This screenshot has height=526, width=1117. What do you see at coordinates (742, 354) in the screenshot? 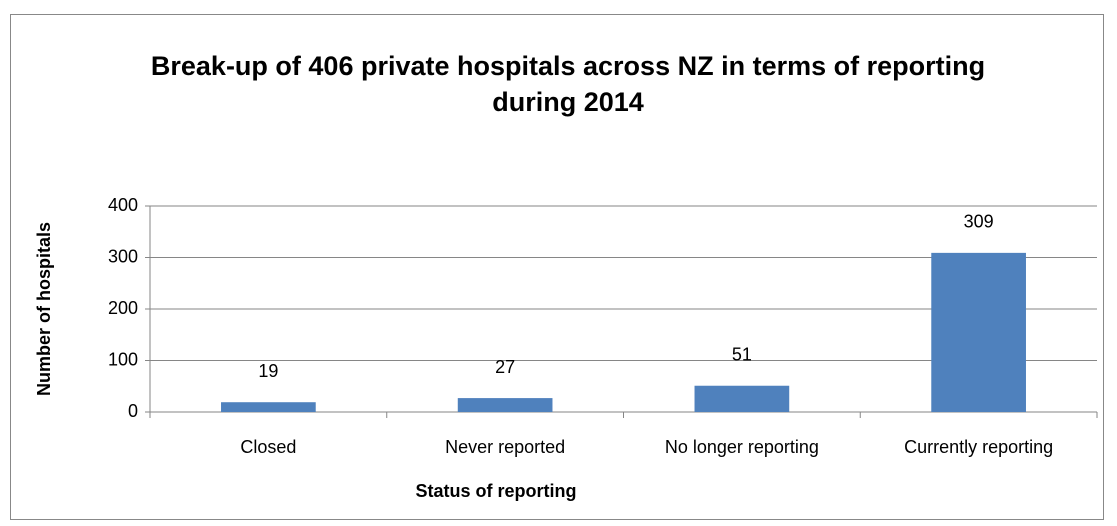
I see `data-label: 51` at bounding box center [742, 354].